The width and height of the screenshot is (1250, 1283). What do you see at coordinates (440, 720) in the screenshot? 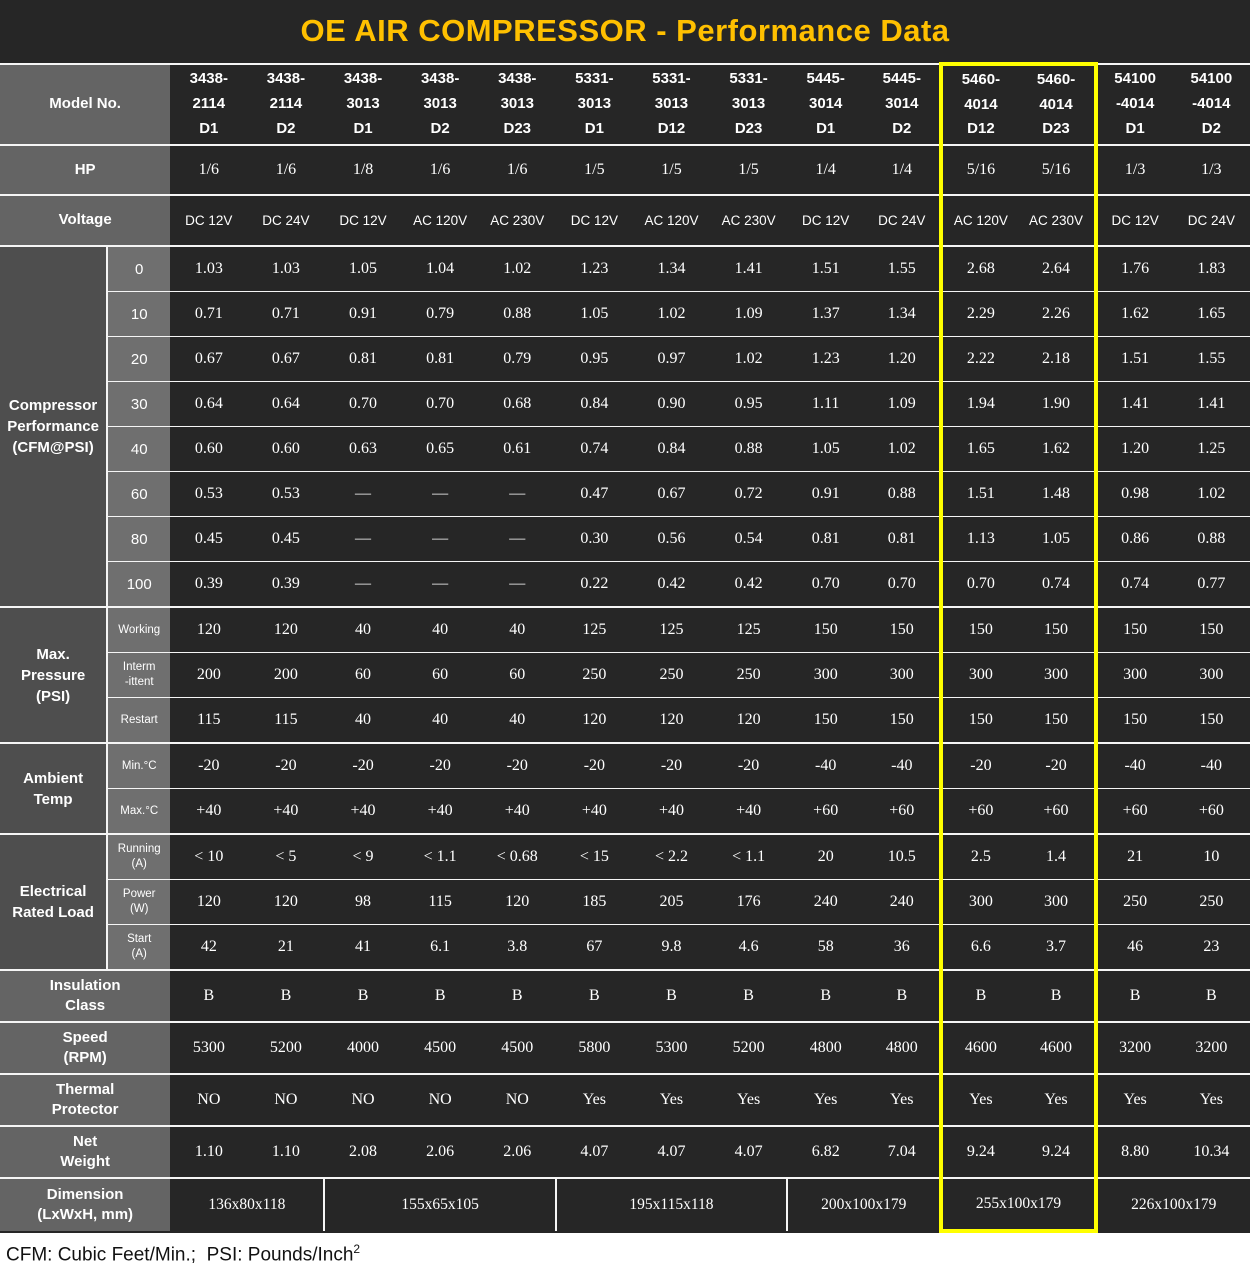
I see `data-cell: 40` at bounding box center [440, 720].